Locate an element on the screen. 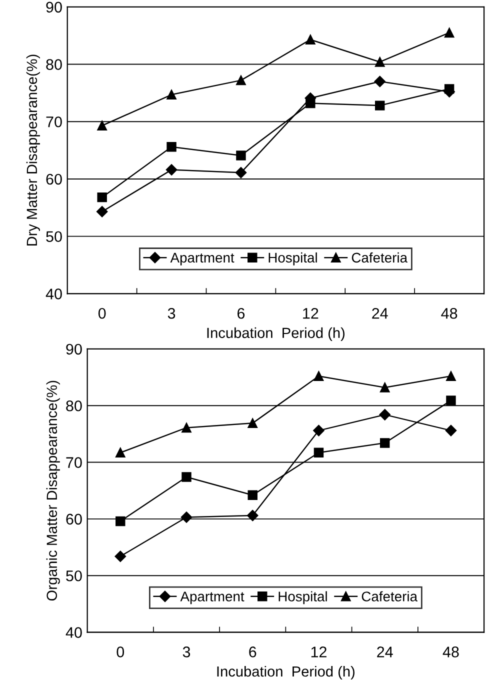  y-axis-title: Organic Matter Disappearance(%) is located at coordinates (53, 490).